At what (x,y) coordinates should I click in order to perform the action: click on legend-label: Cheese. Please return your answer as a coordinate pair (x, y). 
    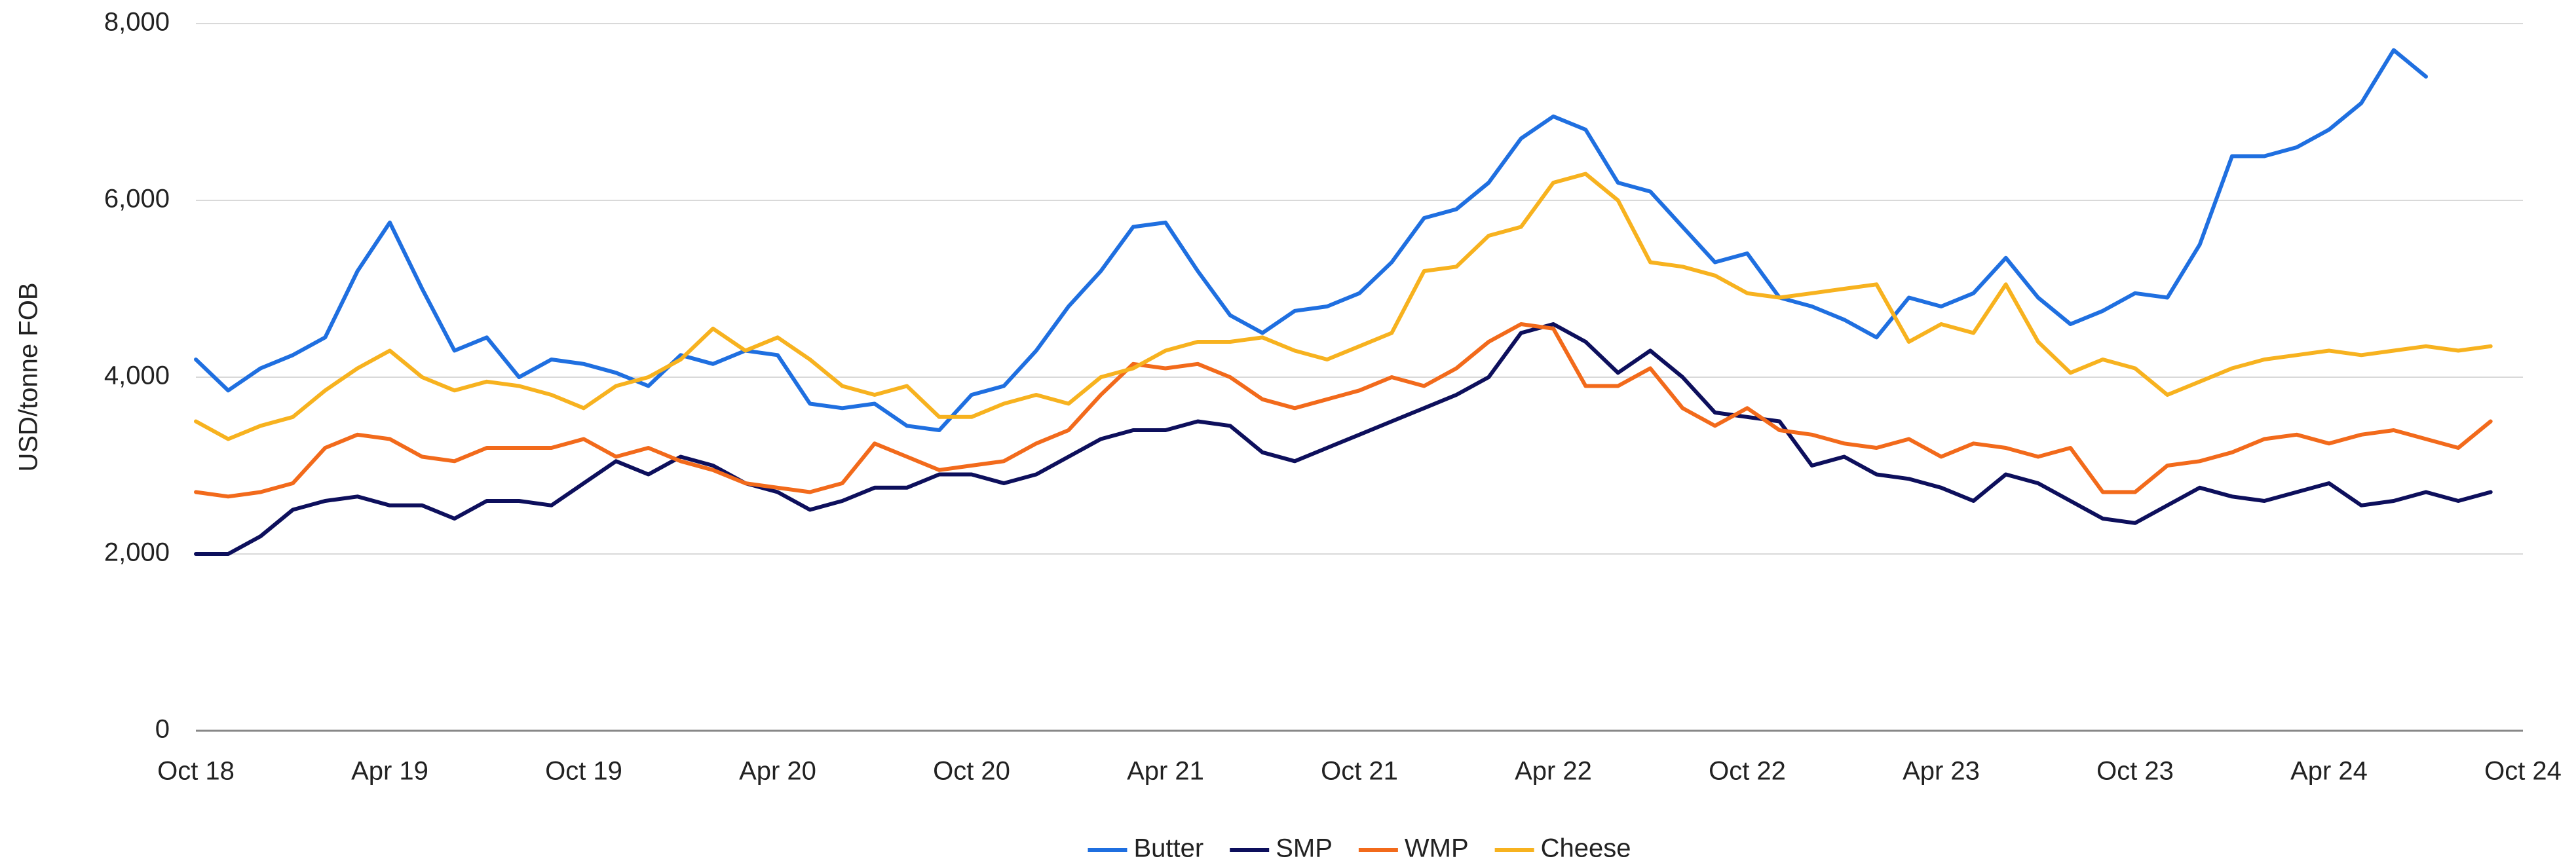
    Looking at the image, I should click on (1586, 848).